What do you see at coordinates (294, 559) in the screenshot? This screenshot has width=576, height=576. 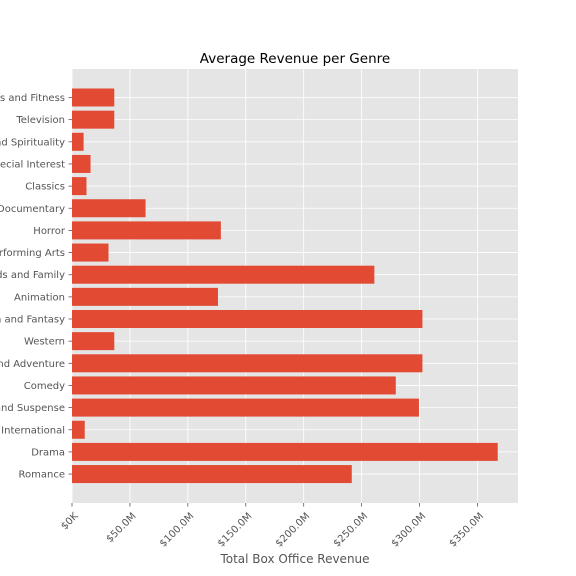 I see `x-axis-label: Total Box Office Revenue` at bounding box center [294, 559].